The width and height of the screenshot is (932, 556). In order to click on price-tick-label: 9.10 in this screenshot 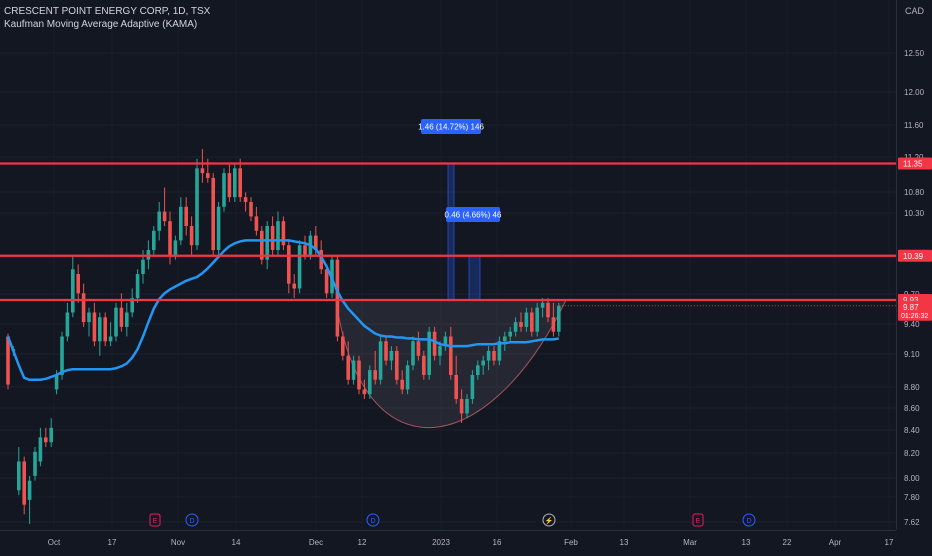, I will do `click(912, 354)`.